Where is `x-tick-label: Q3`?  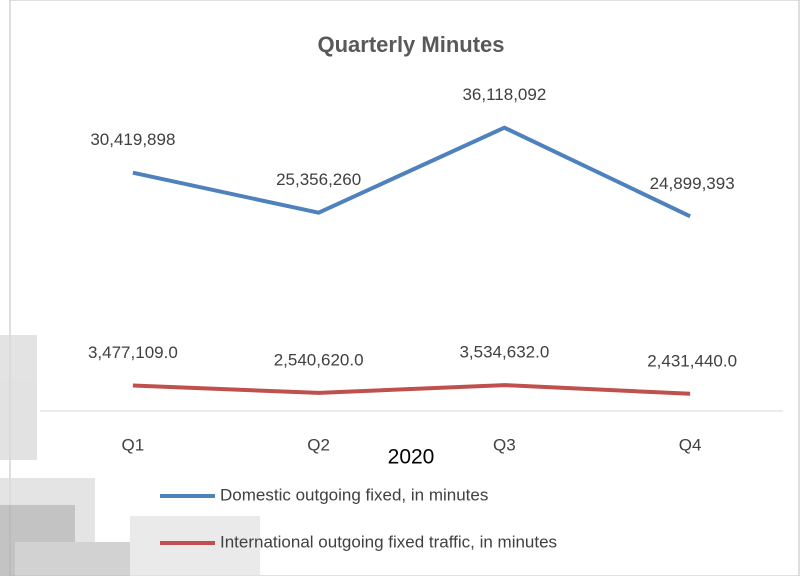
x-tick-label: Q3 is located at coordinates (504, 444).